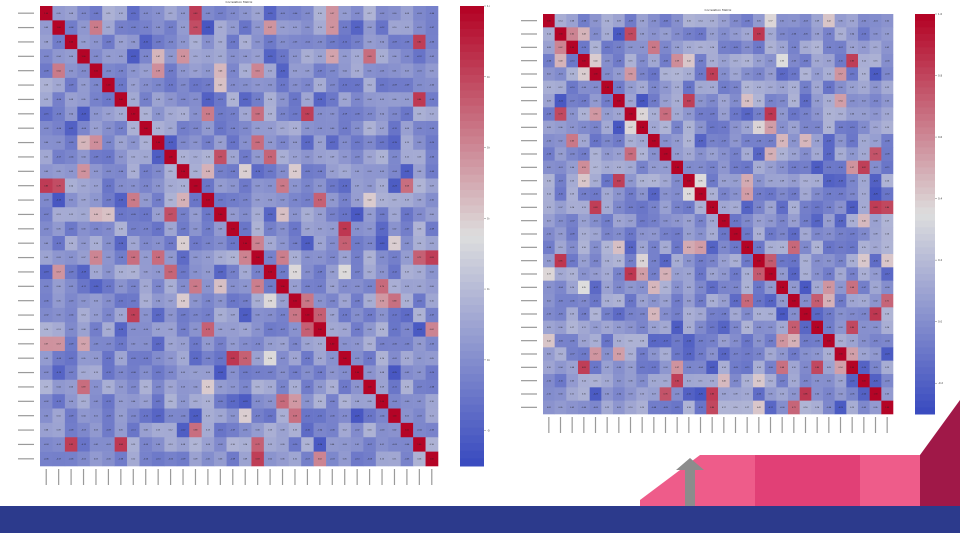 The height and width of the screenshot is (533, 960). What do you see at coordinates (712, 35) in the screenshot?
I see `cell-value-label: 0.07` at bounding box center [712, 35].